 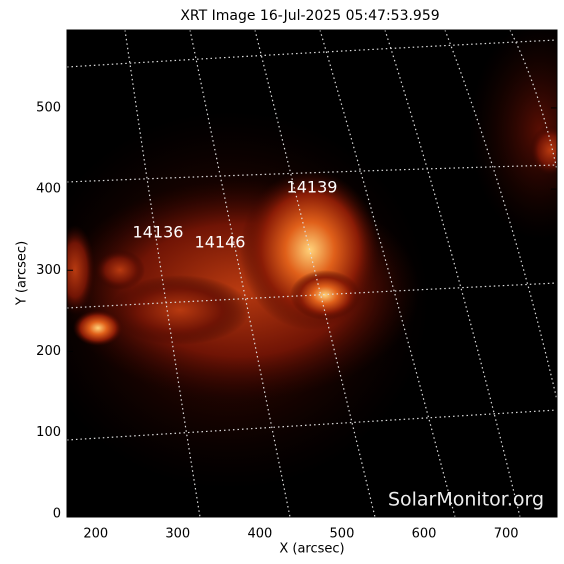 I want to click on y-tick-label: 100, so click(x=48, y=432).